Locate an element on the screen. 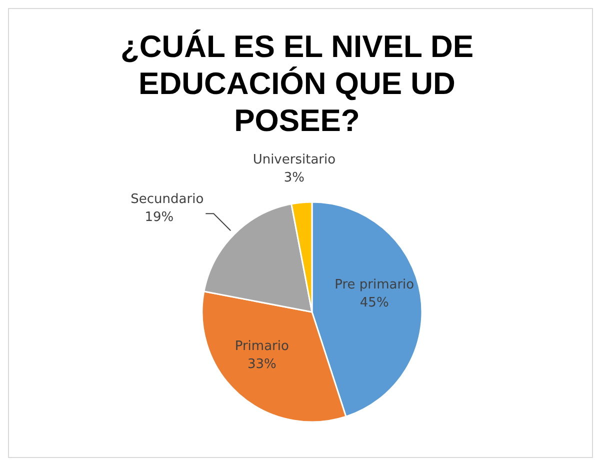 This screenshot has height=460, width=595. slice-label: Primario is located at coordinates (261, 346).